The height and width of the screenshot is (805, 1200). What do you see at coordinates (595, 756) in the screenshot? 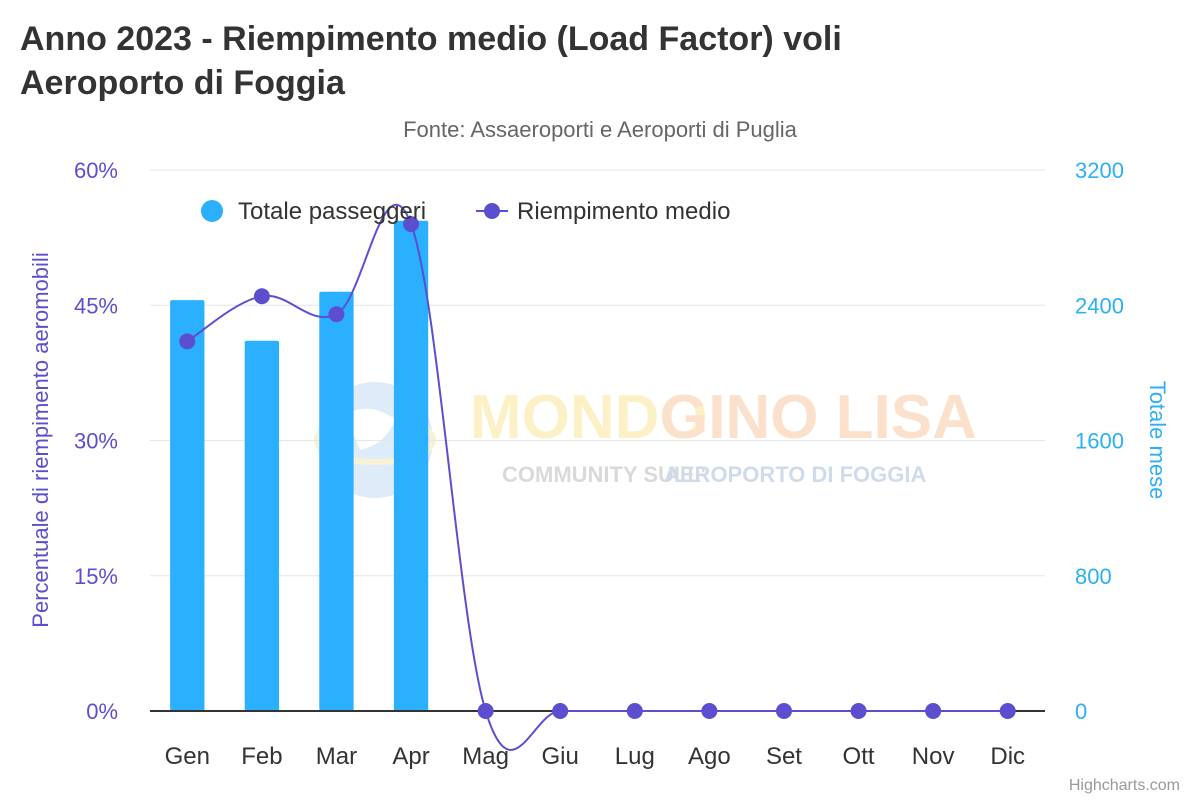
I see `x-axis-ticks: Gen Feb Mar Apr Mag Giu Lug Ago Set Ott Nov Dic` at bounding box center [595, 756].